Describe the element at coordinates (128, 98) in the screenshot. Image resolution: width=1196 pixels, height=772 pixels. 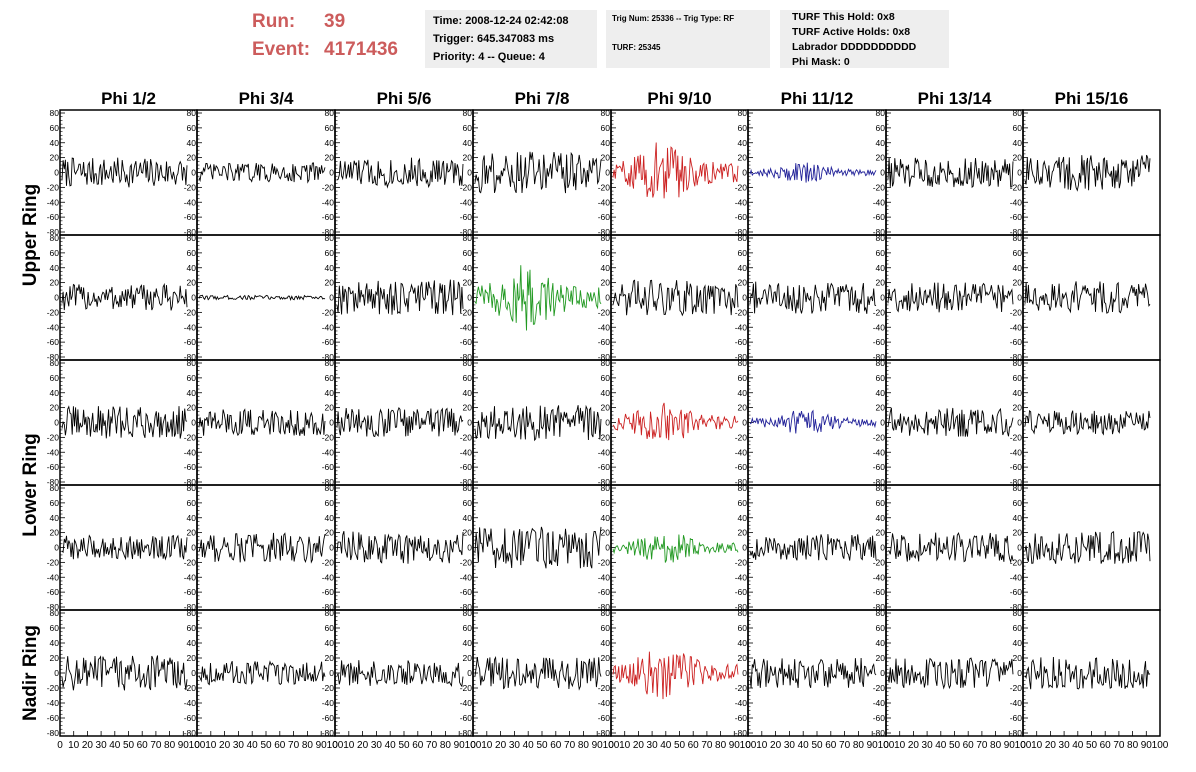
I see `column-header: Phi 1/2` at that location.